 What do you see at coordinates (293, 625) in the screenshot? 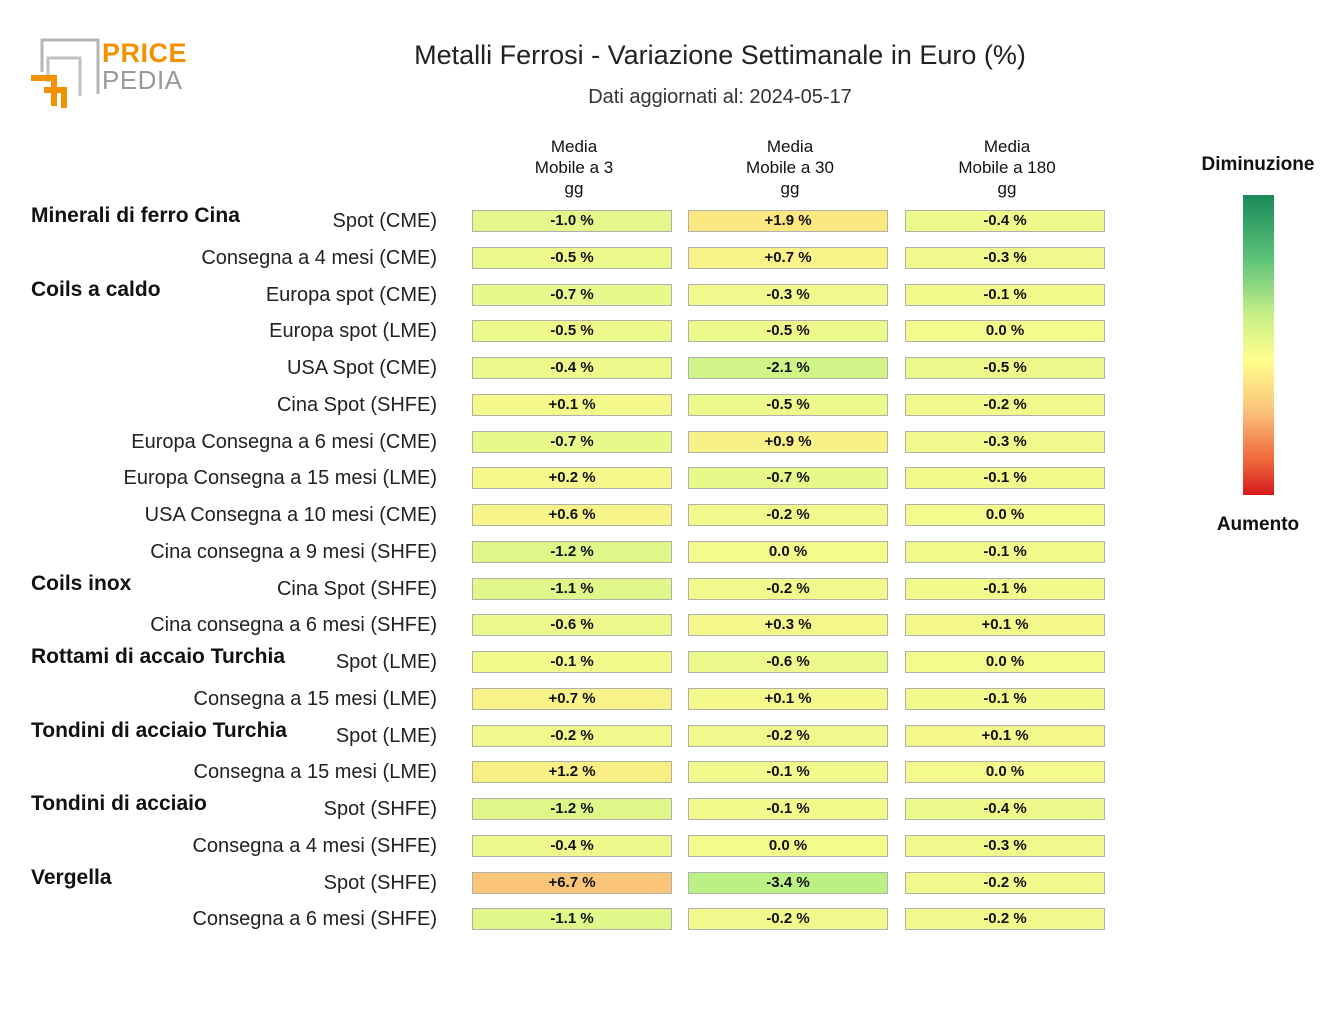
I see `row-label: Cina consegna a 6 mesi (SHFE)` at bounding box center [293, 625].